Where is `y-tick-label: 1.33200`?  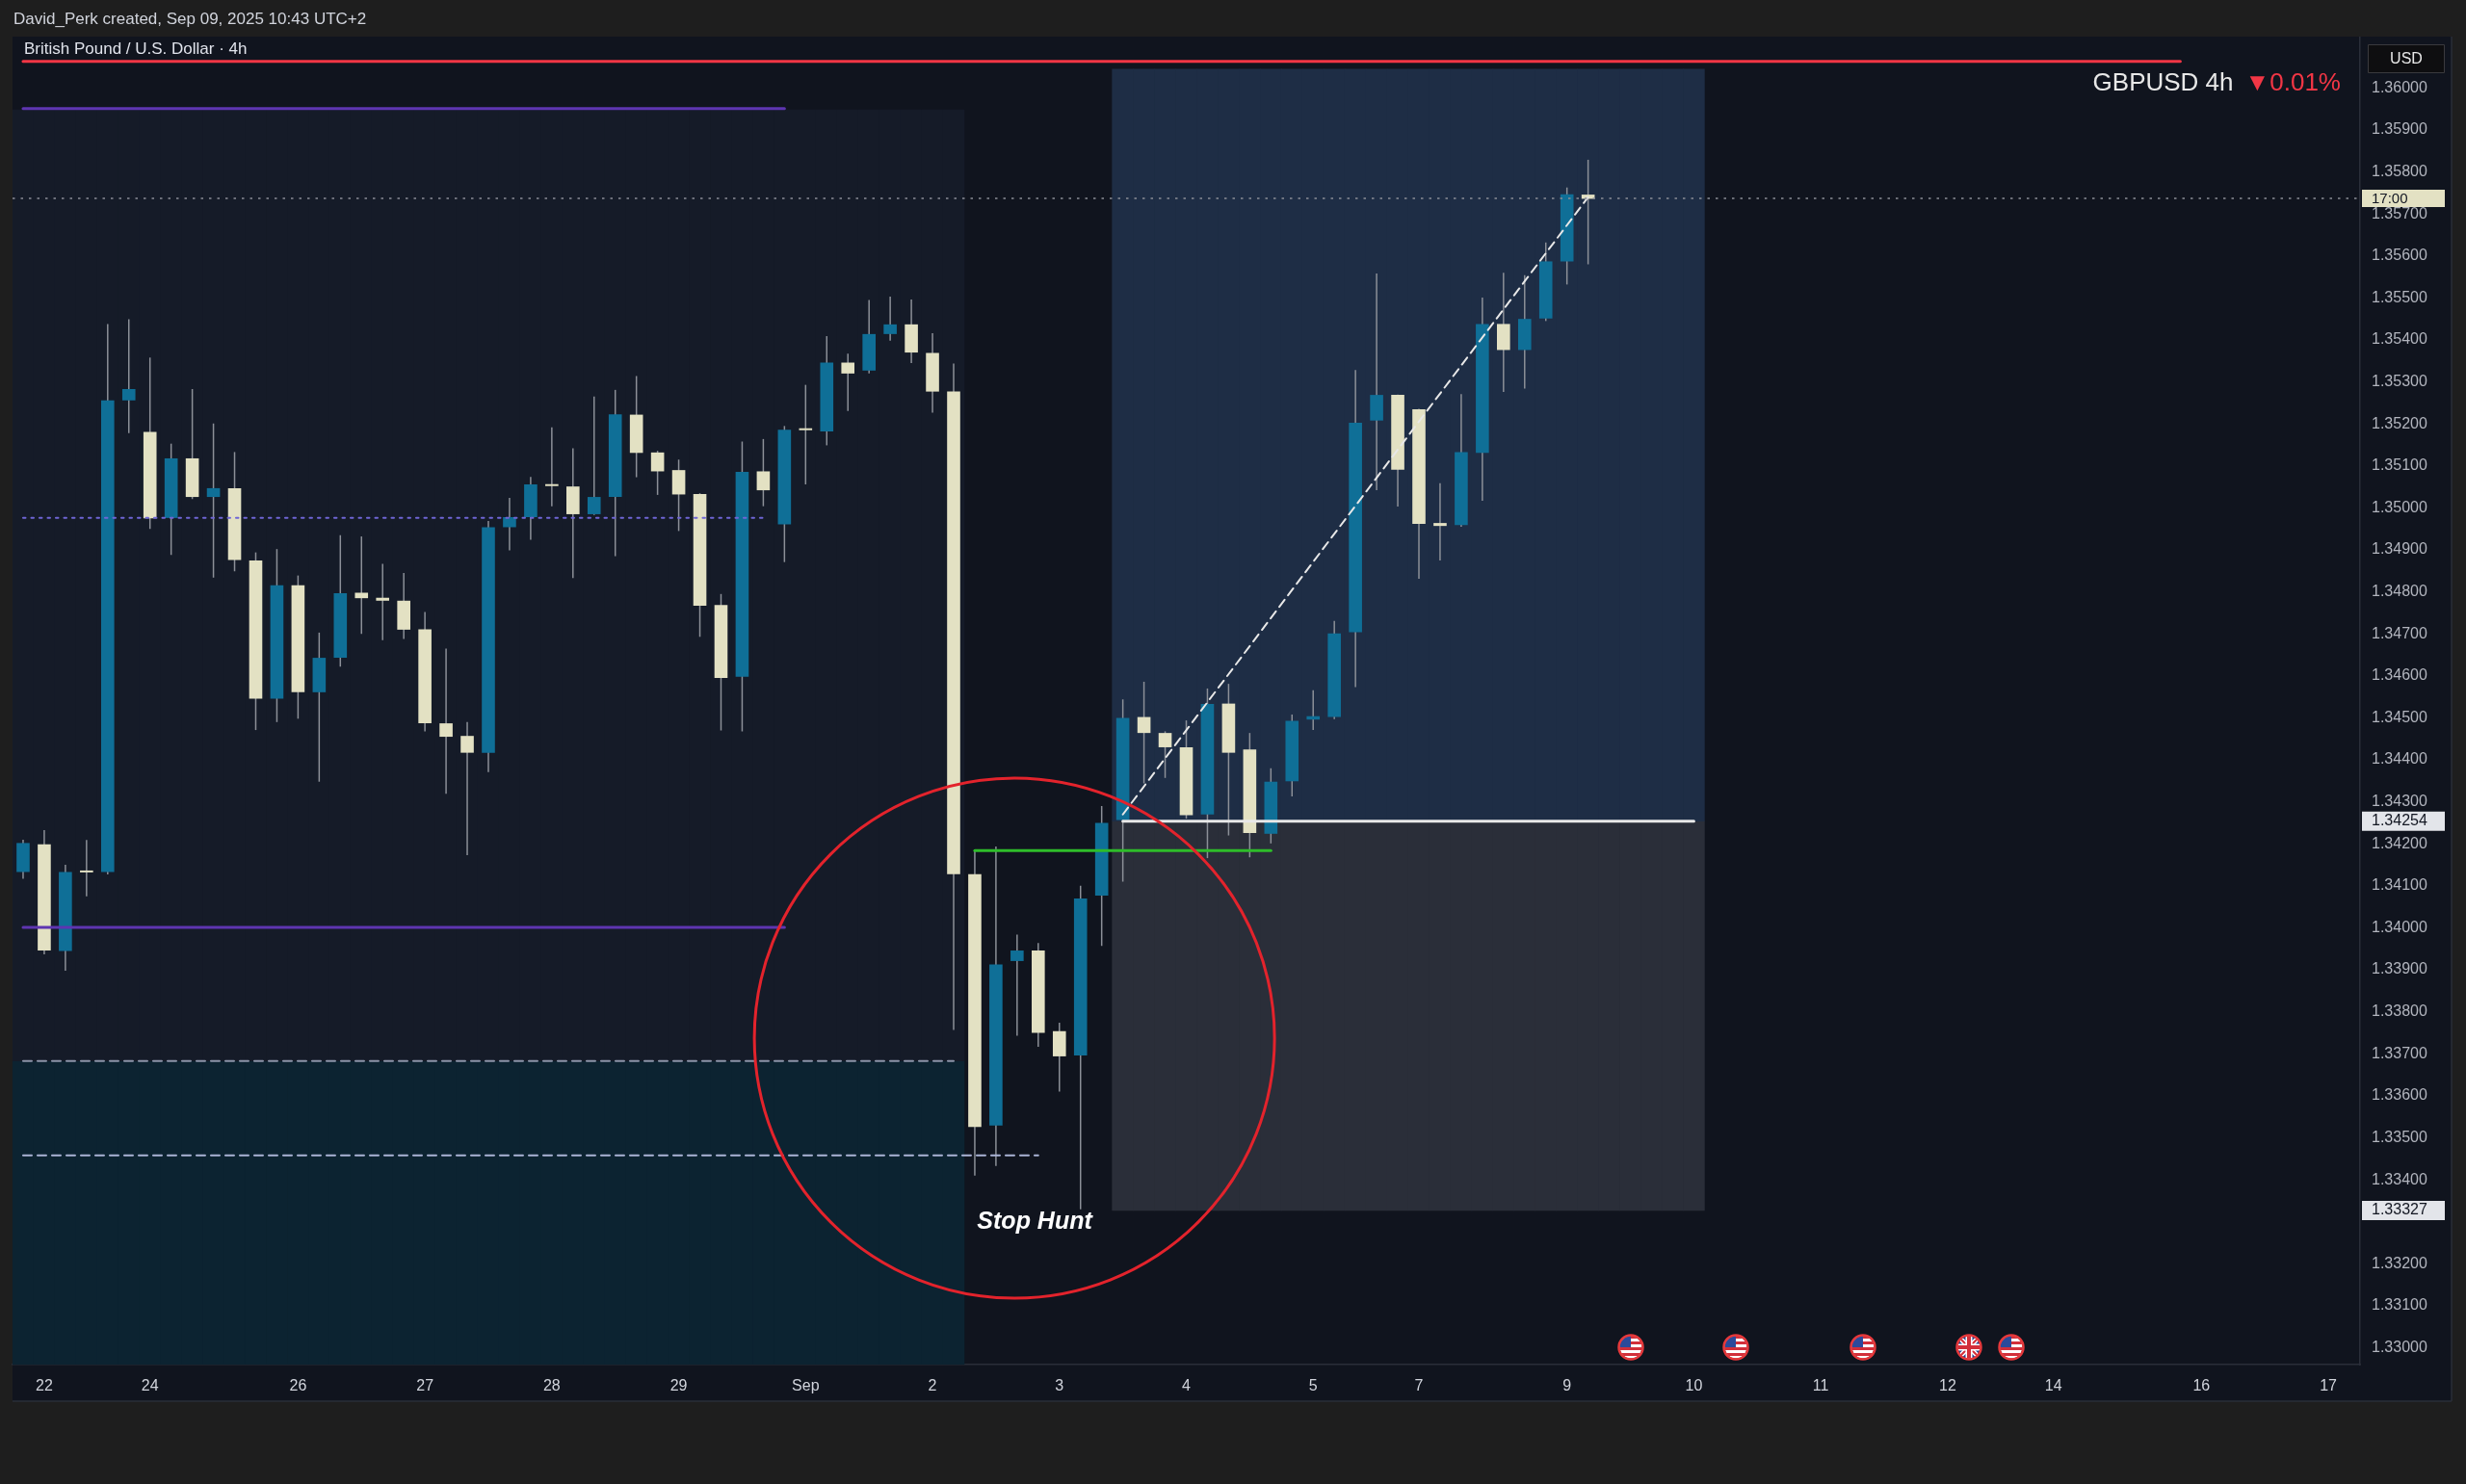
y-tick-label: 1.33200 is located at coordinates (2399, 1262).